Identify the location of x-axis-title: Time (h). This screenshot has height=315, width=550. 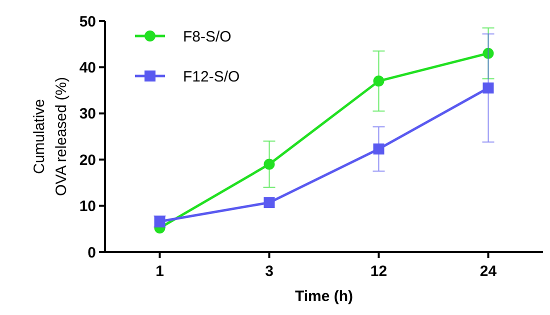
(324, 296).